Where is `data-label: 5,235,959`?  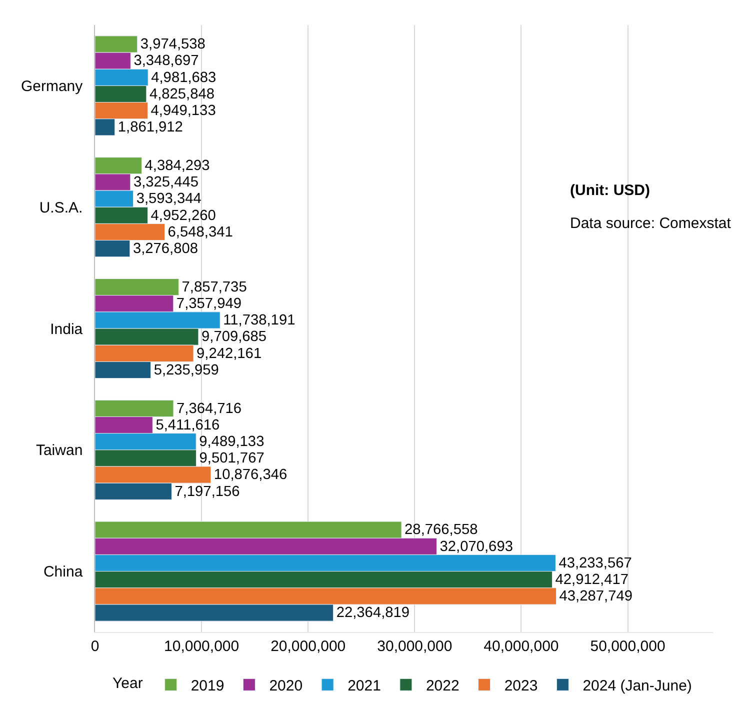
data-label: 5,235,959 is located at coordinates (186, 370).